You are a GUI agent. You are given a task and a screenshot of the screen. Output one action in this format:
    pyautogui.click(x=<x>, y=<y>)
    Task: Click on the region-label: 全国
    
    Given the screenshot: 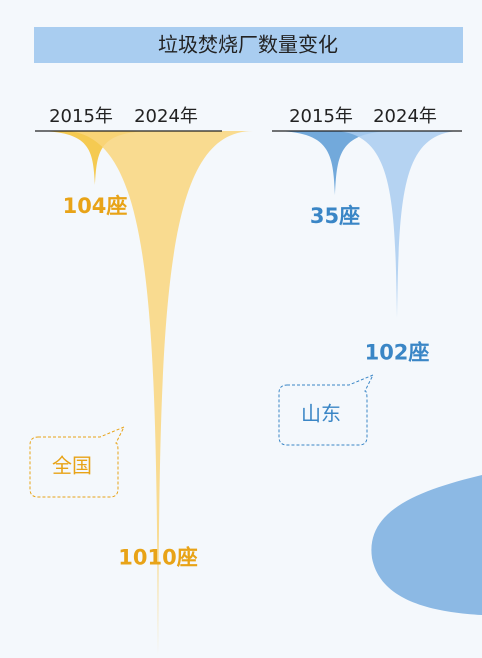 What is the action you would take?
    pyautogui.click(x=72, y=466)
    